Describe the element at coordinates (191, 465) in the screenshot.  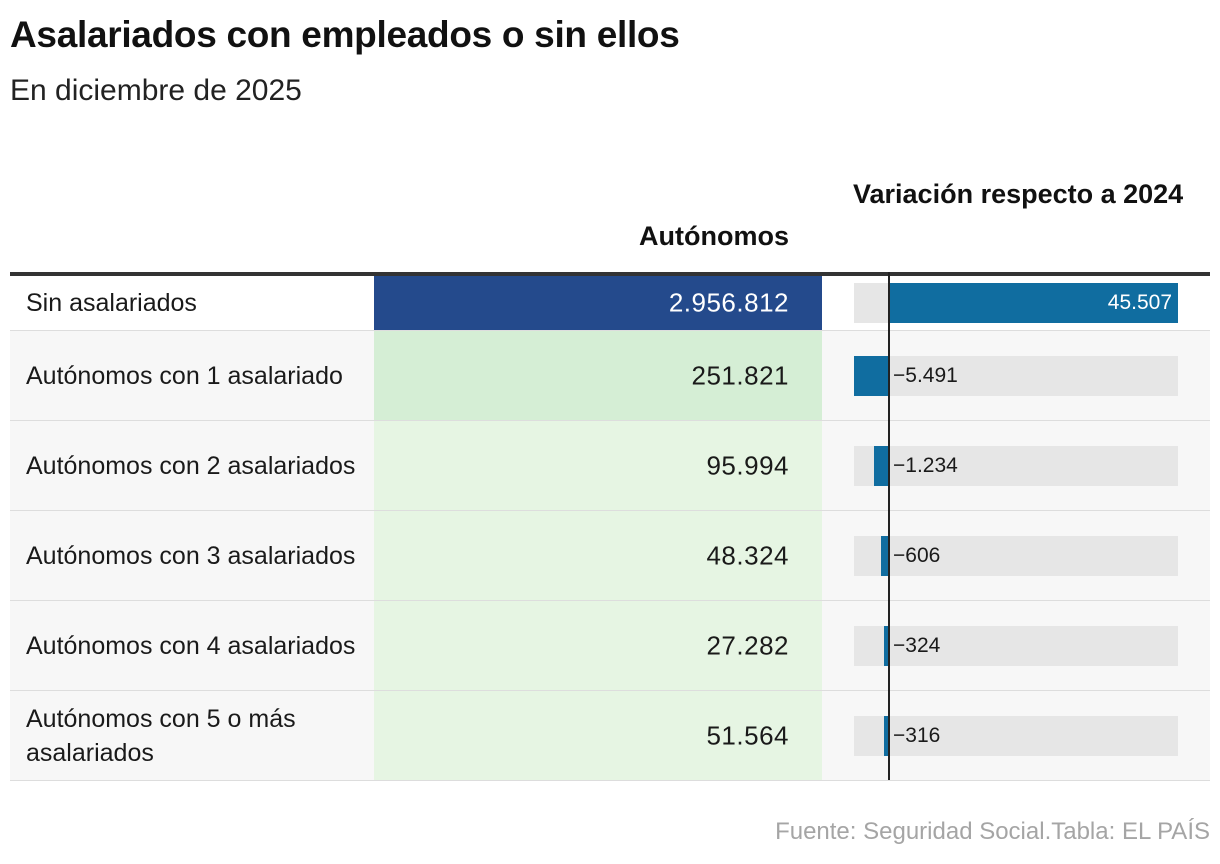
I see `row-label: Autónomos con 2 asalariados` at that location.